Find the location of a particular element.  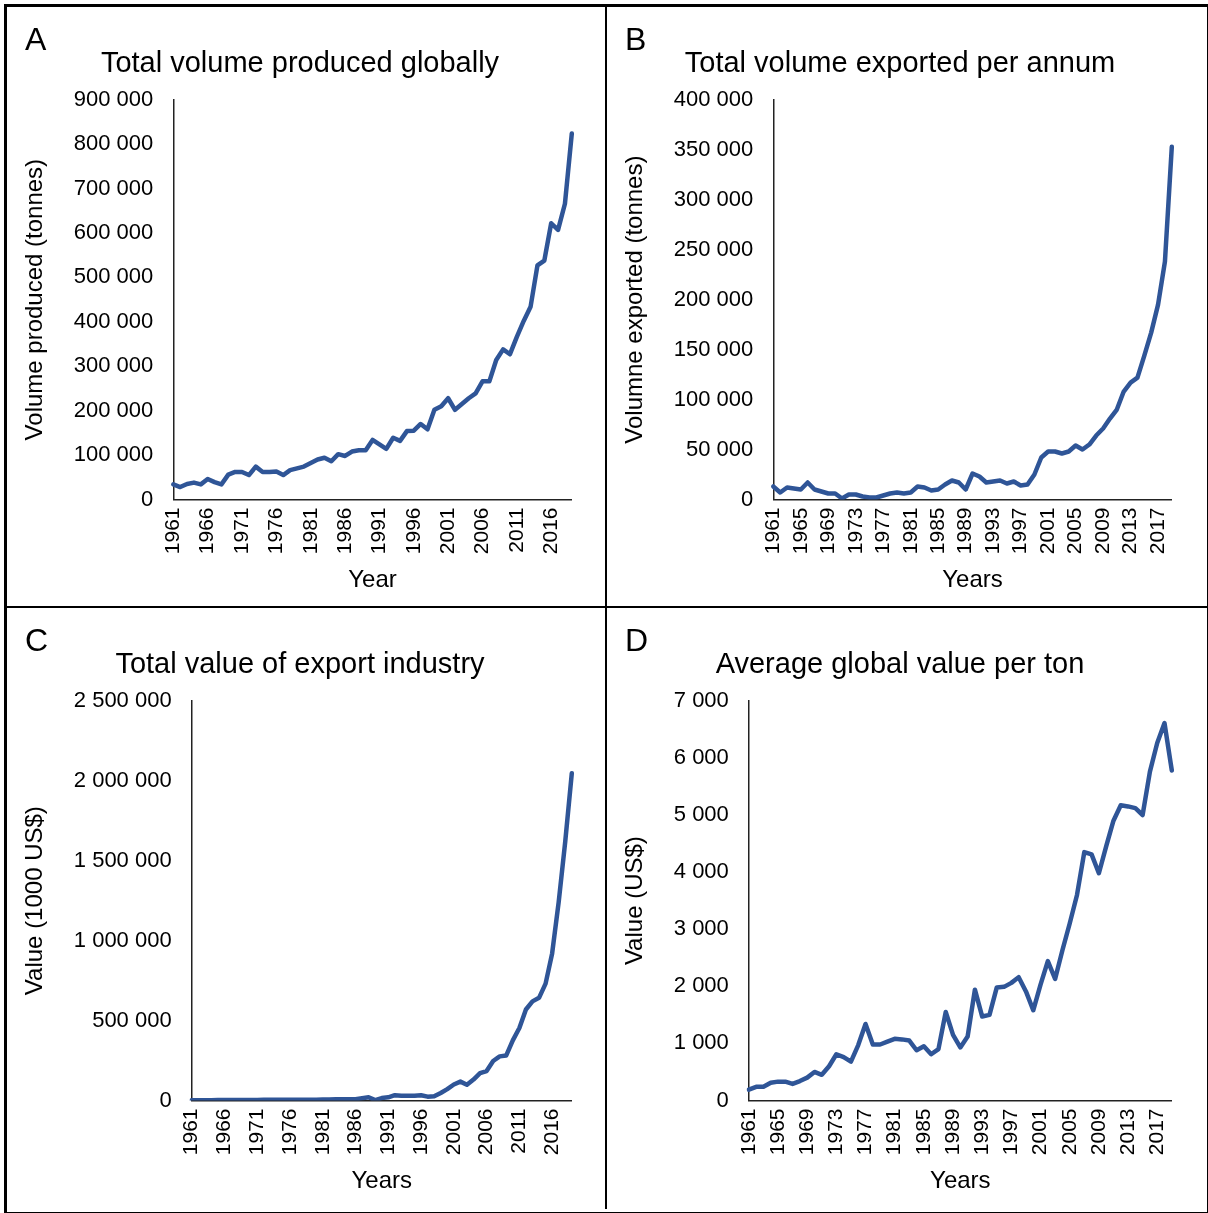

text: D is located at coordinates (637, 640).